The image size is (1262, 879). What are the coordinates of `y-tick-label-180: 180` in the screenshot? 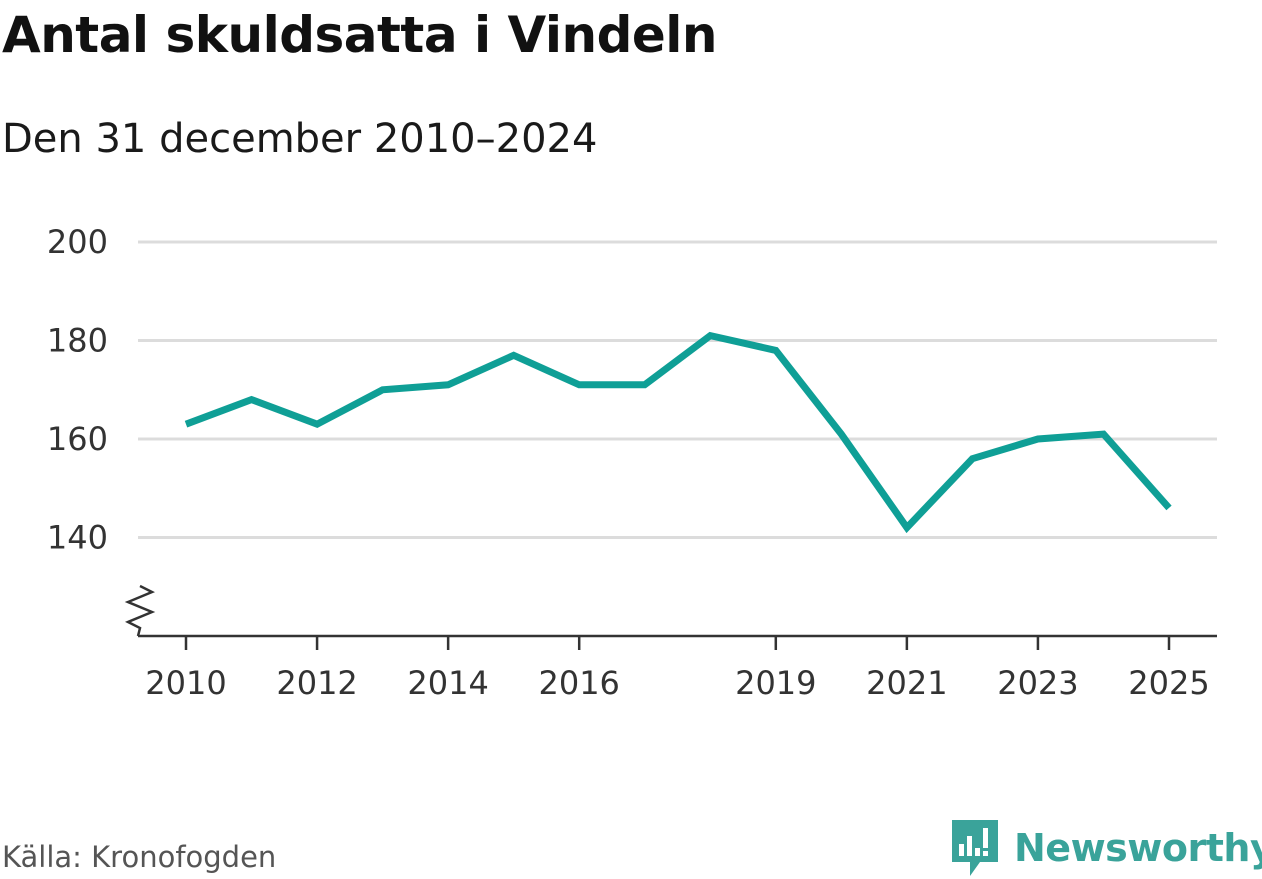 It's located at (77, 341).